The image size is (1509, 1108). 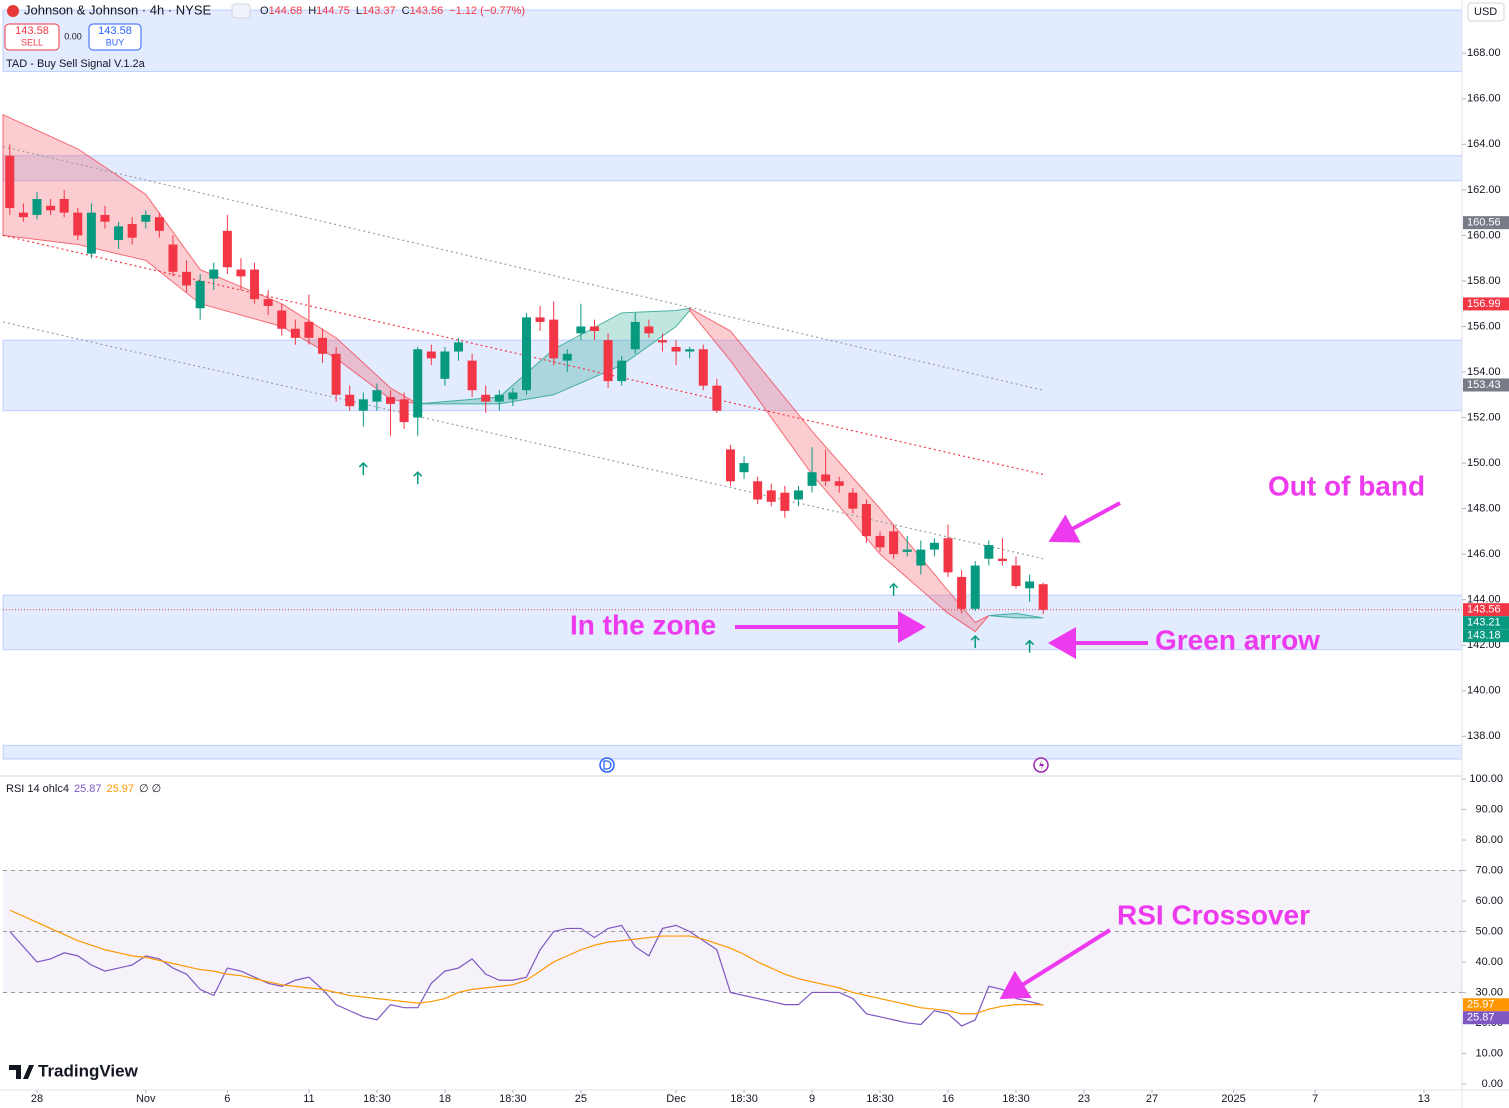 I want to click on legend-label: RSI 14 ohlc4, so click(x=37, y=789).